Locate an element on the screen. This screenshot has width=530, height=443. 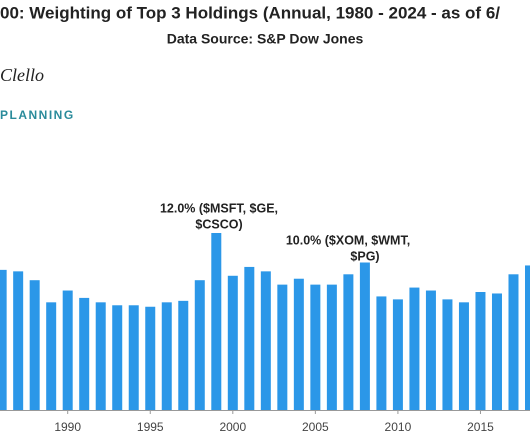
chart-subtitle: Data Source: S&P Dow Jones is located at coordinates (265, 39).